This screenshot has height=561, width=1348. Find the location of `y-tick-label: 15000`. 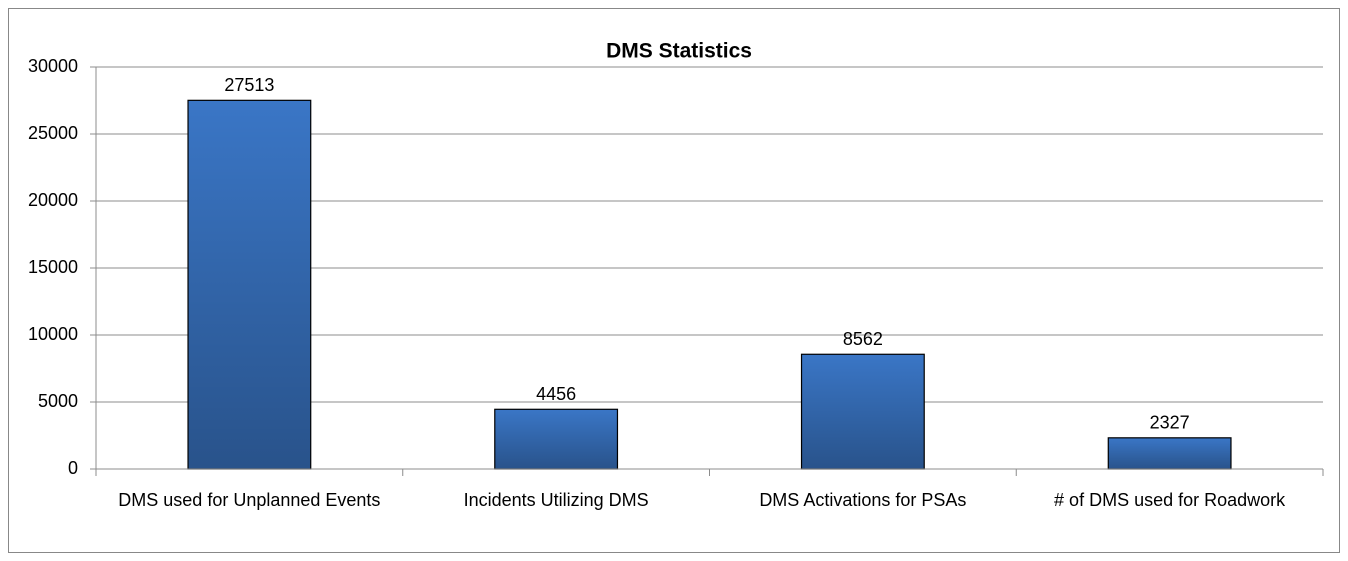

y-tick-label: 15000 is located at coordinates (53, 267).